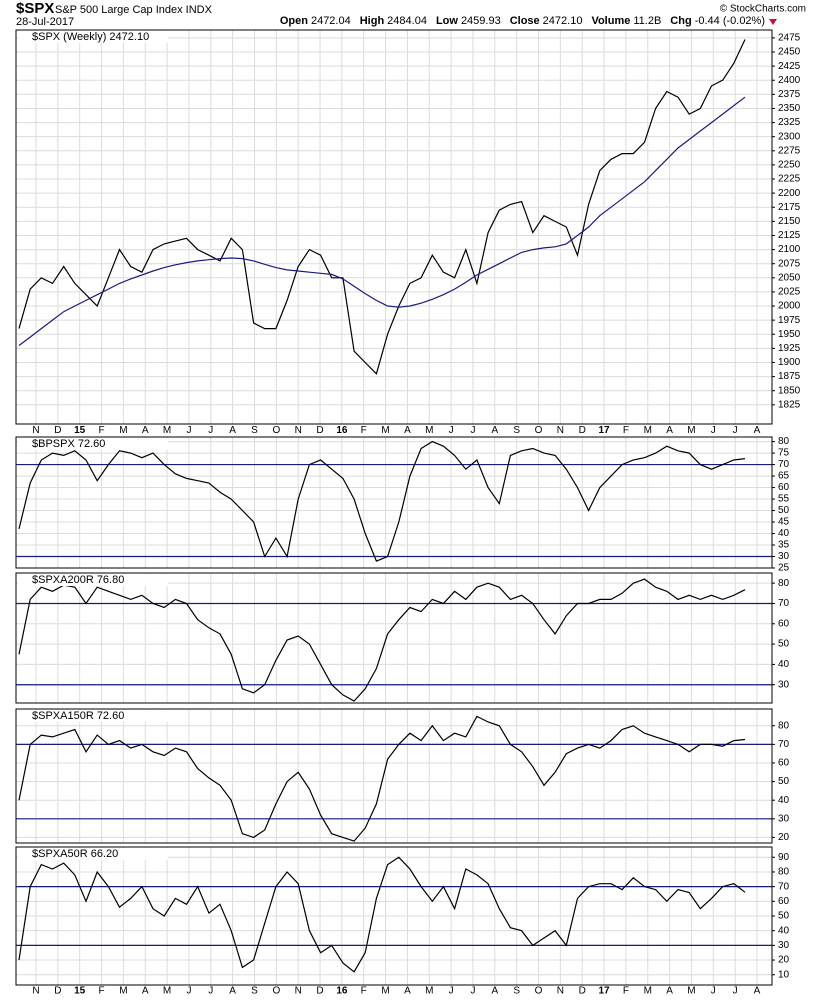  Describe the element at coordinates (254, 430) in the screenshot. I see `x-tick-label: S` at that location.